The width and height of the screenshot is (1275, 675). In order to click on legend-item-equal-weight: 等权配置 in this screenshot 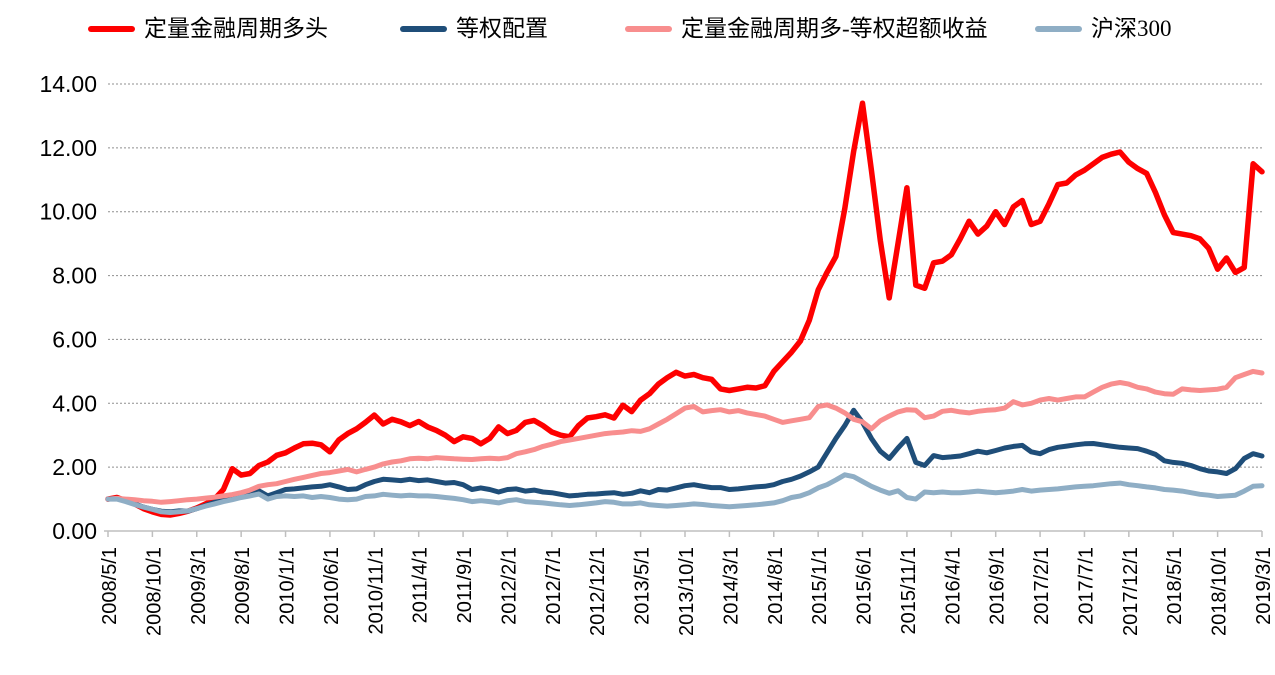, I will do `click(474, 29)`.